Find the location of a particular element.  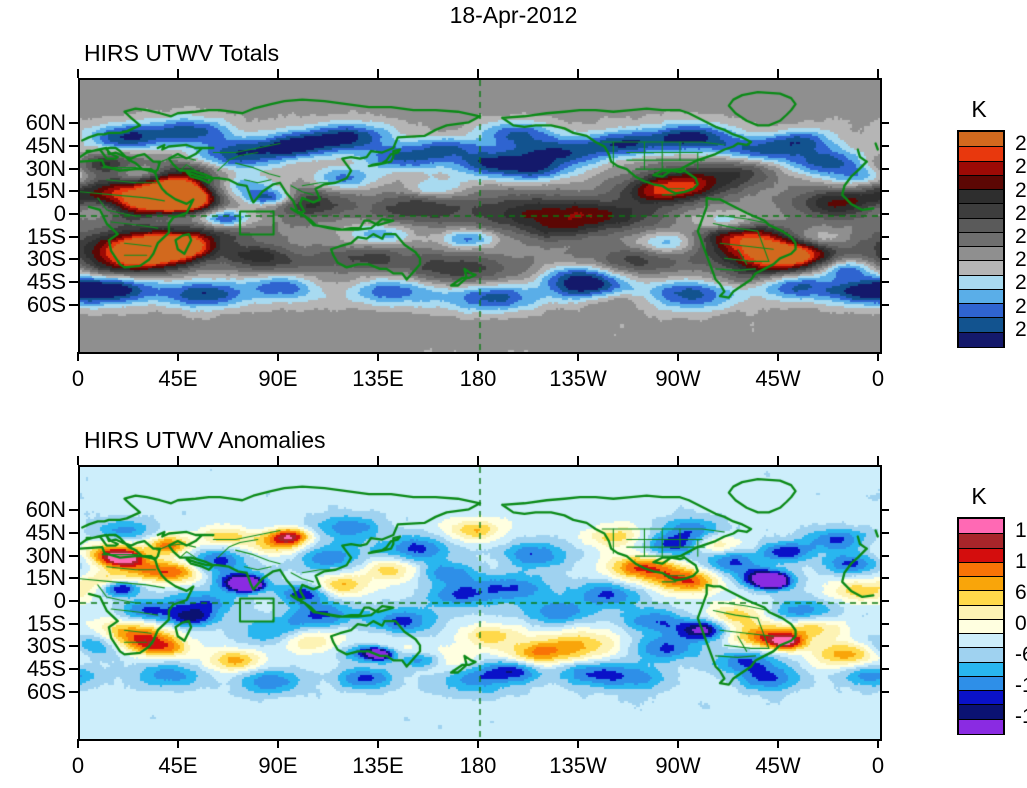

x-axis-label: 135W is located at coordinates (578, 765).